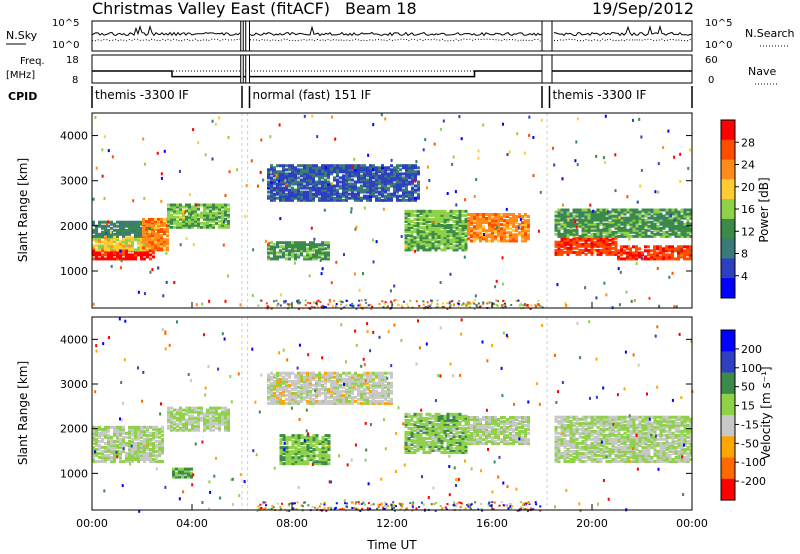 The image size is (800, 554). Describe the element at coordinates (32, 61) in the screenshot. I see `freq-label: Freq.` at that location.